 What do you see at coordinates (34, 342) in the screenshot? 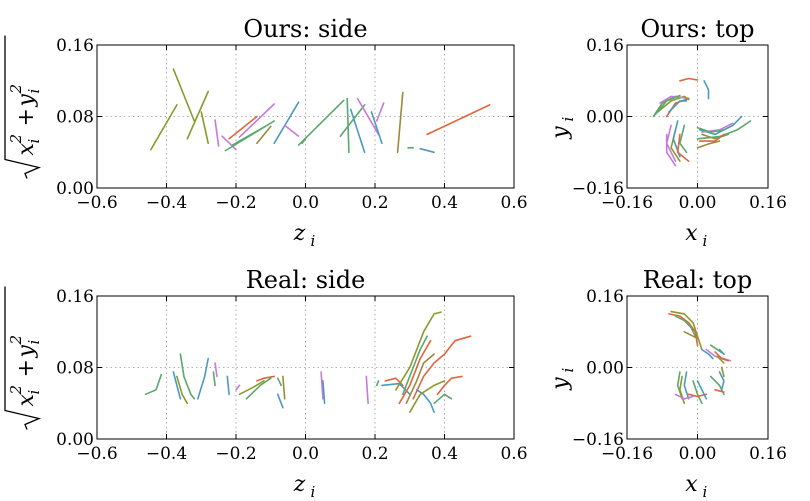
I see `radical-glyph: i` at bounding box center [34, 342].